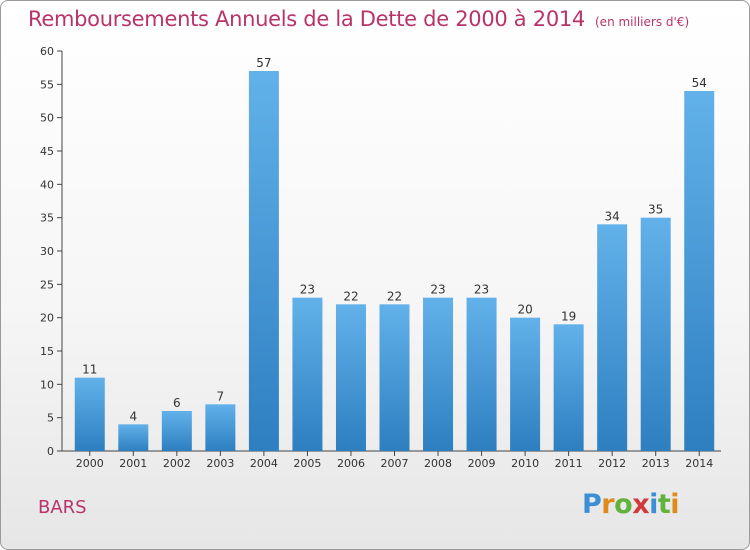 This screenshot has height=550, width=750. Describe the element at coordinates (641, 504) in the screenshot. I see `logo-letter: x` at that location.